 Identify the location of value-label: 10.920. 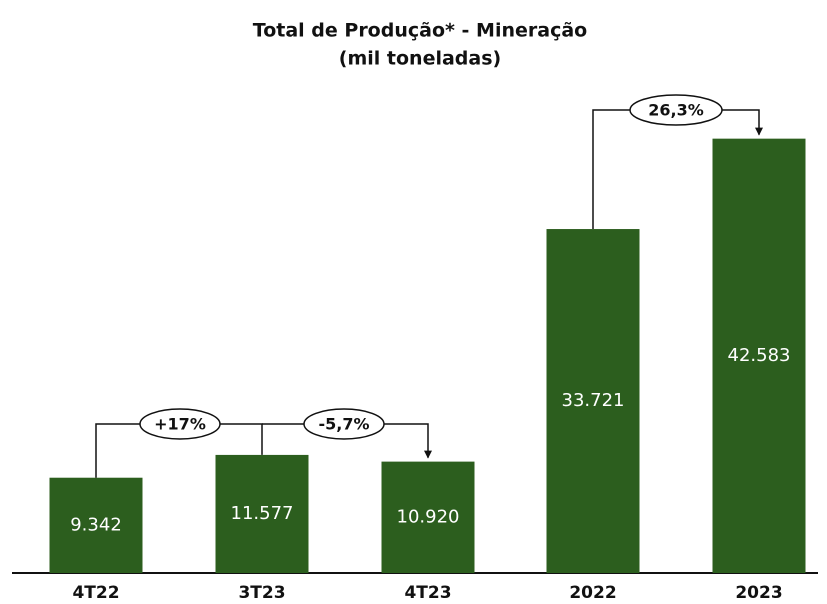
(428, 516).